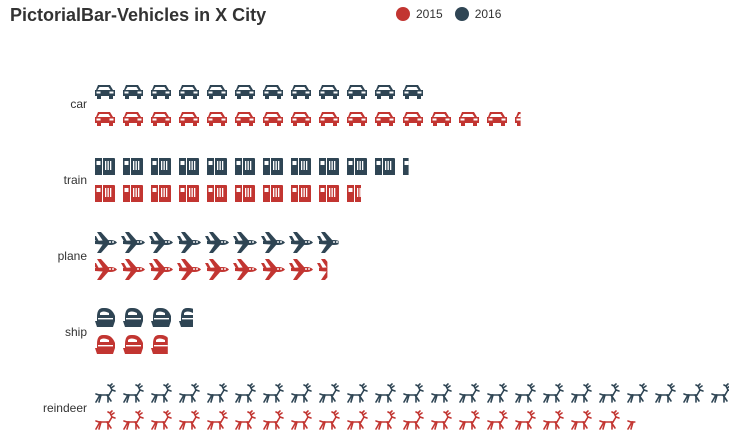 The height and width of the screenshot is (444, 729). What do you see at coordinates (371, 420) in the screenshot?
I see `bar-reindeer-2015` at bounding box center [371, 420].